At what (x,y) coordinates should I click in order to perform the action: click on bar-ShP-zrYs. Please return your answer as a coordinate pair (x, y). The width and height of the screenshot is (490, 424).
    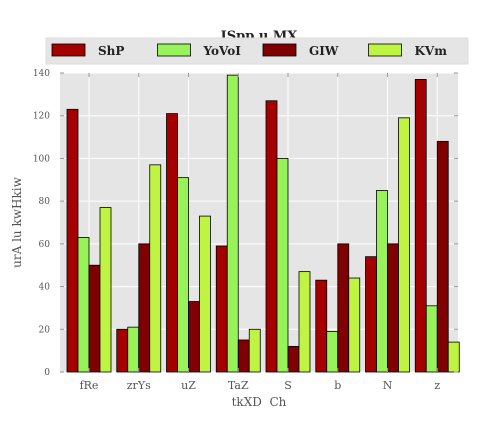
    Looking at the image, I should click on (122, 350).